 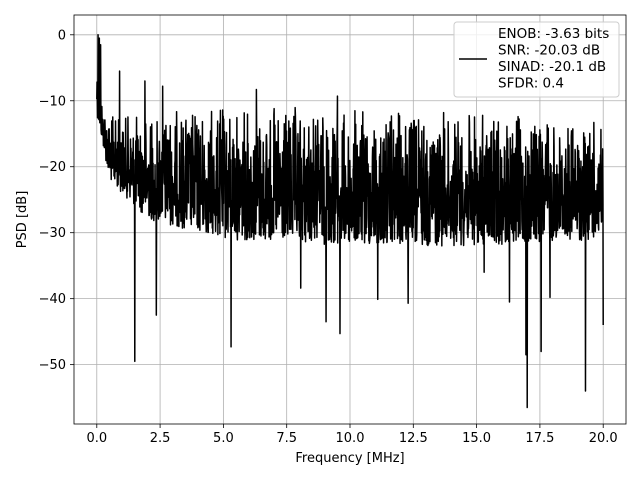 I want to click on x-tick-label: 15.0, so click(x=476, y=438).